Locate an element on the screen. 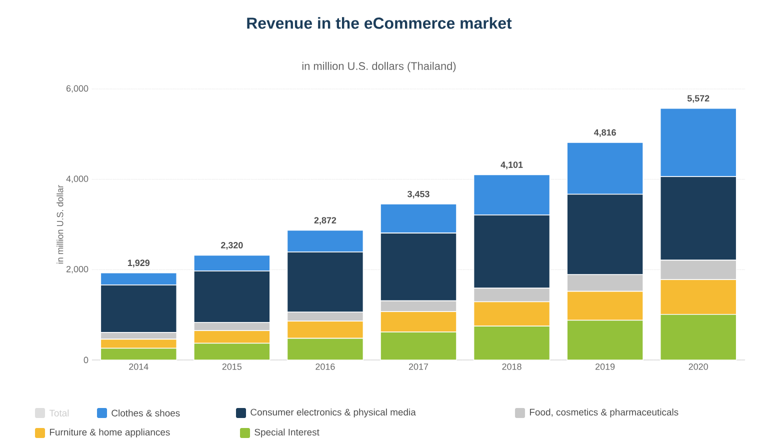  total-label: 3,453 is located at coordinates (418, 194).